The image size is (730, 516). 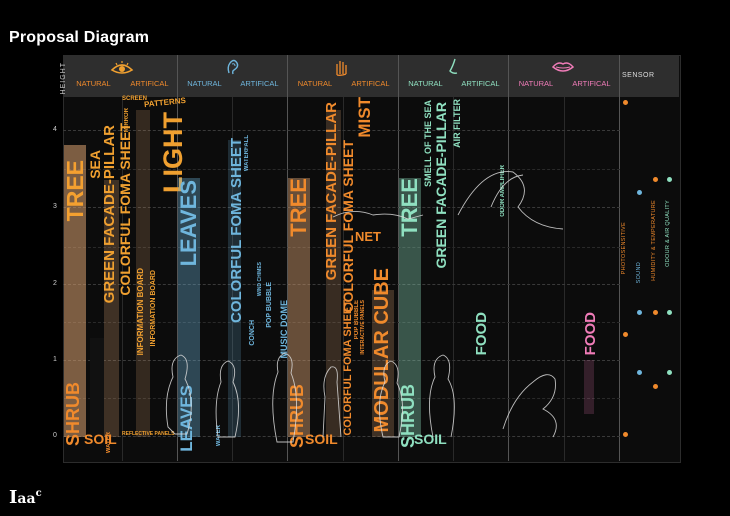 What do you see at coordinates (55, 435) in the screenshot?
I see `y-tick: 0` at bounding box center [55, 435].